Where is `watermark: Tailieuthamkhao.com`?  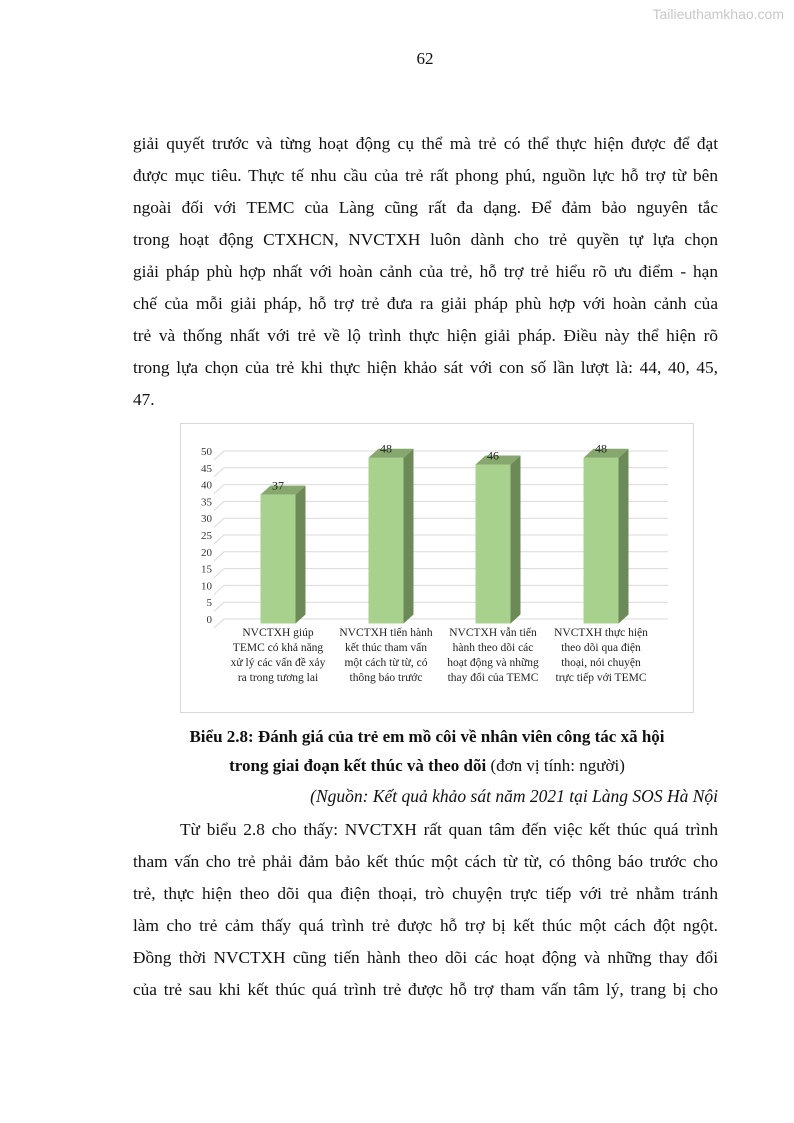
watermark: Tailieuthamkhao.com is located at coordinates (718, 14).